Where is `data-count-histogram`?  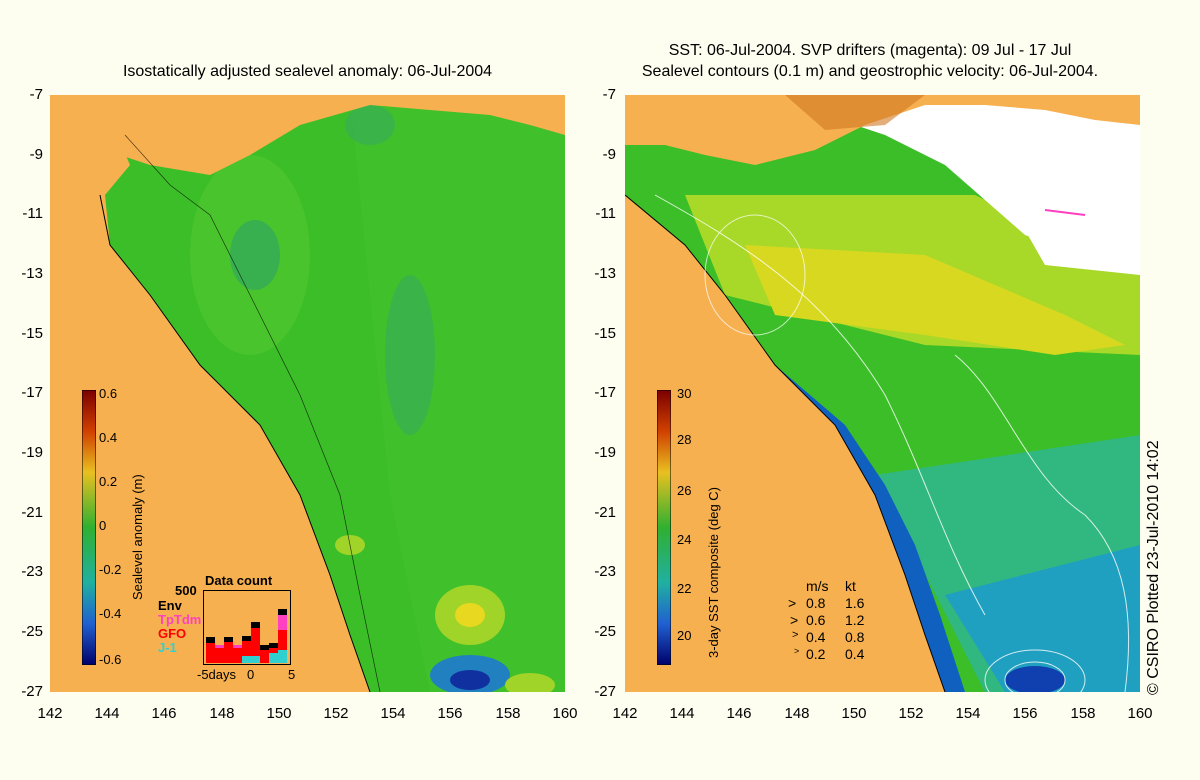
data-count-histogram is located at coordinates (247, 627).